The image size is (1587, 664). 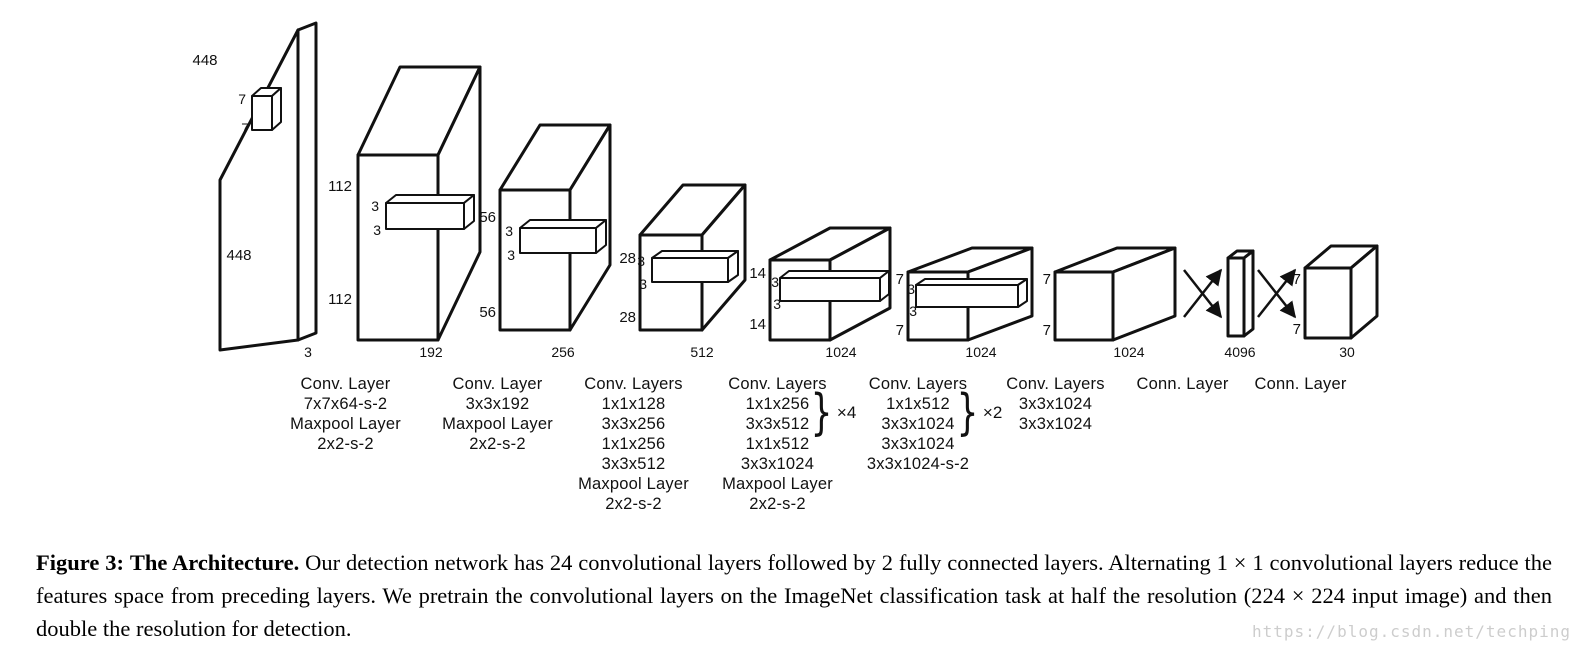 I want to click on watermark-url: https://blog.csdn.net/techping, so click(x=1411, y=631).